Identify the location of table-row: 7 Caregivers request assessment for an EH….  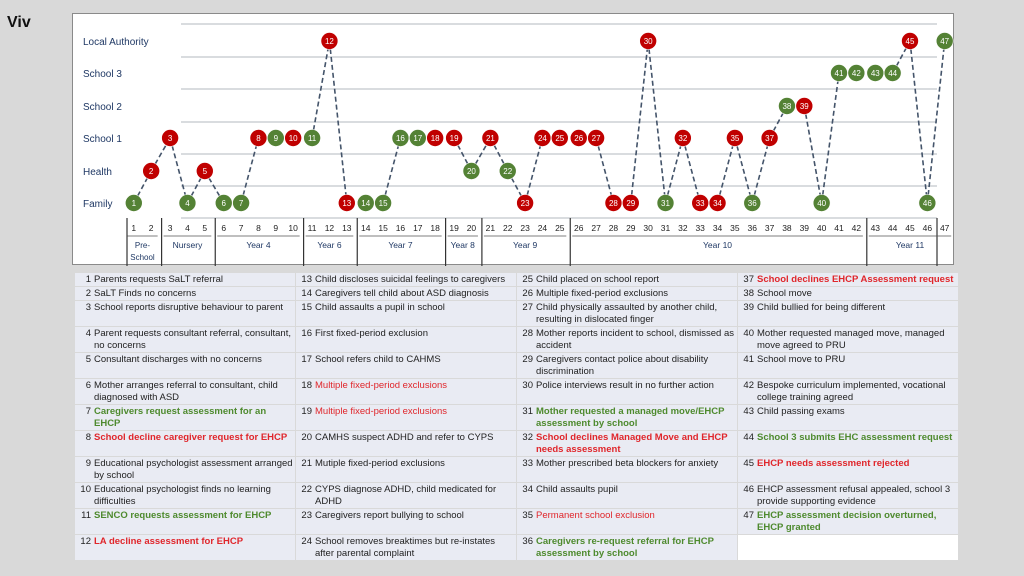
(516, 417).